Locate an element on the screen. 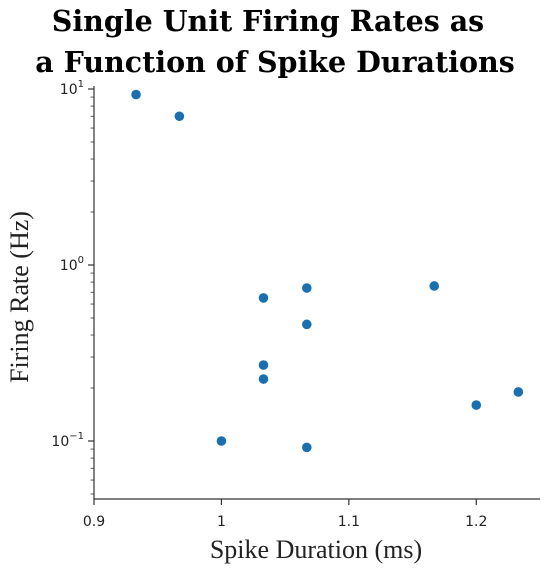 This screenshot has width=550, height=569. y-tick-exponent: 1 is located at coordinates (81, 84).